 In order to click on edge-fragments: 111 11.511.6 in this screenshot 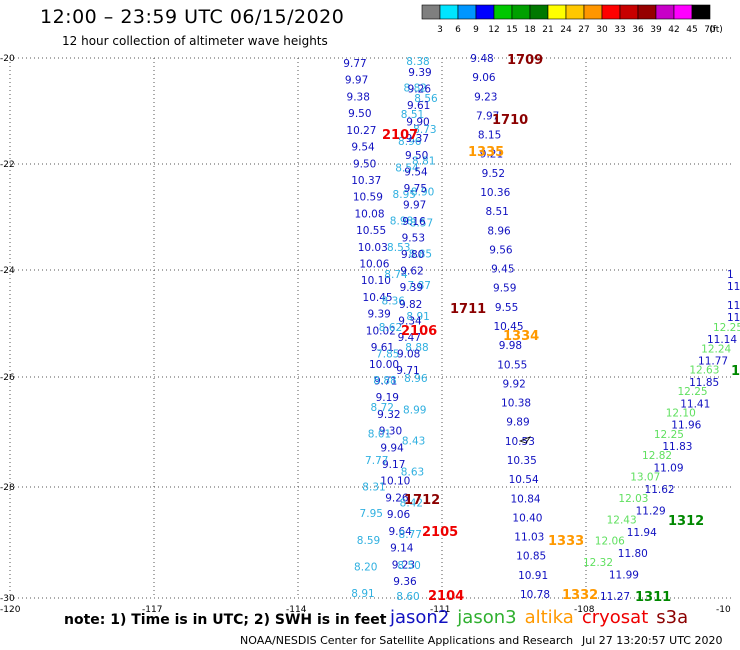, I will do `click(733, 296)`.